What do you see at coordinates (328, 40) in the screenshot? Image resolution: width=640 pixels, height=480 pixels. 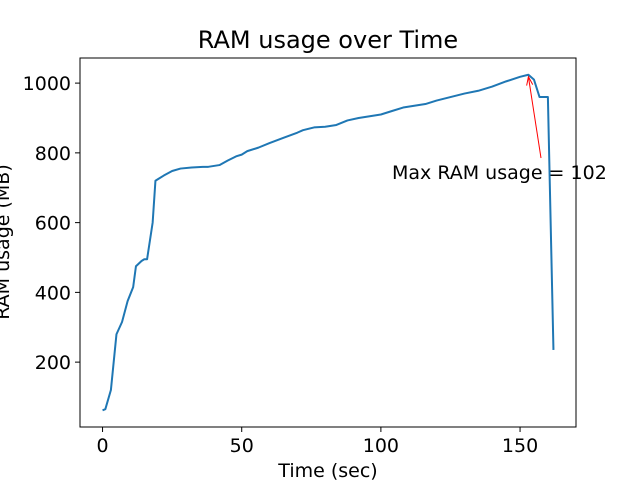 I see `chart-title: RAM usage over Time` at bounding box center [328, 40].